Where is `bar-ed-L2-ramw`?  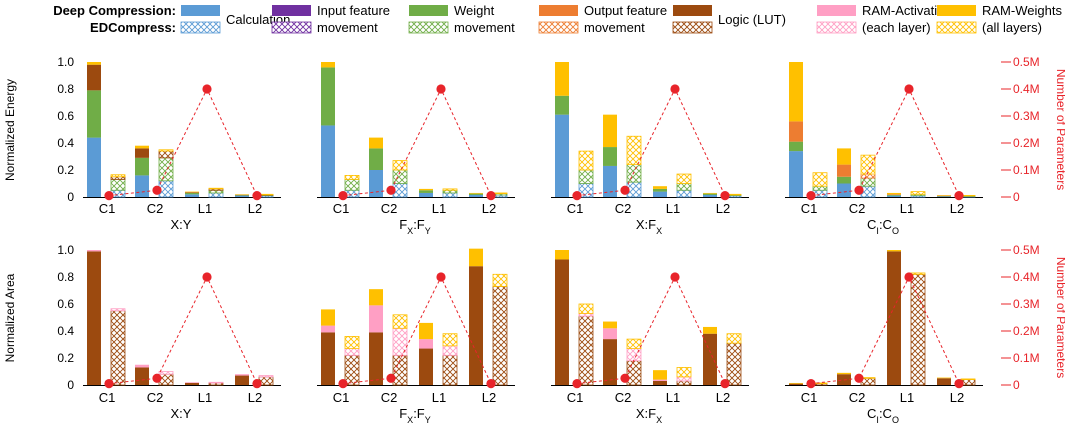 bar-ed-L2-ramw is located at coordinates (500, 193).